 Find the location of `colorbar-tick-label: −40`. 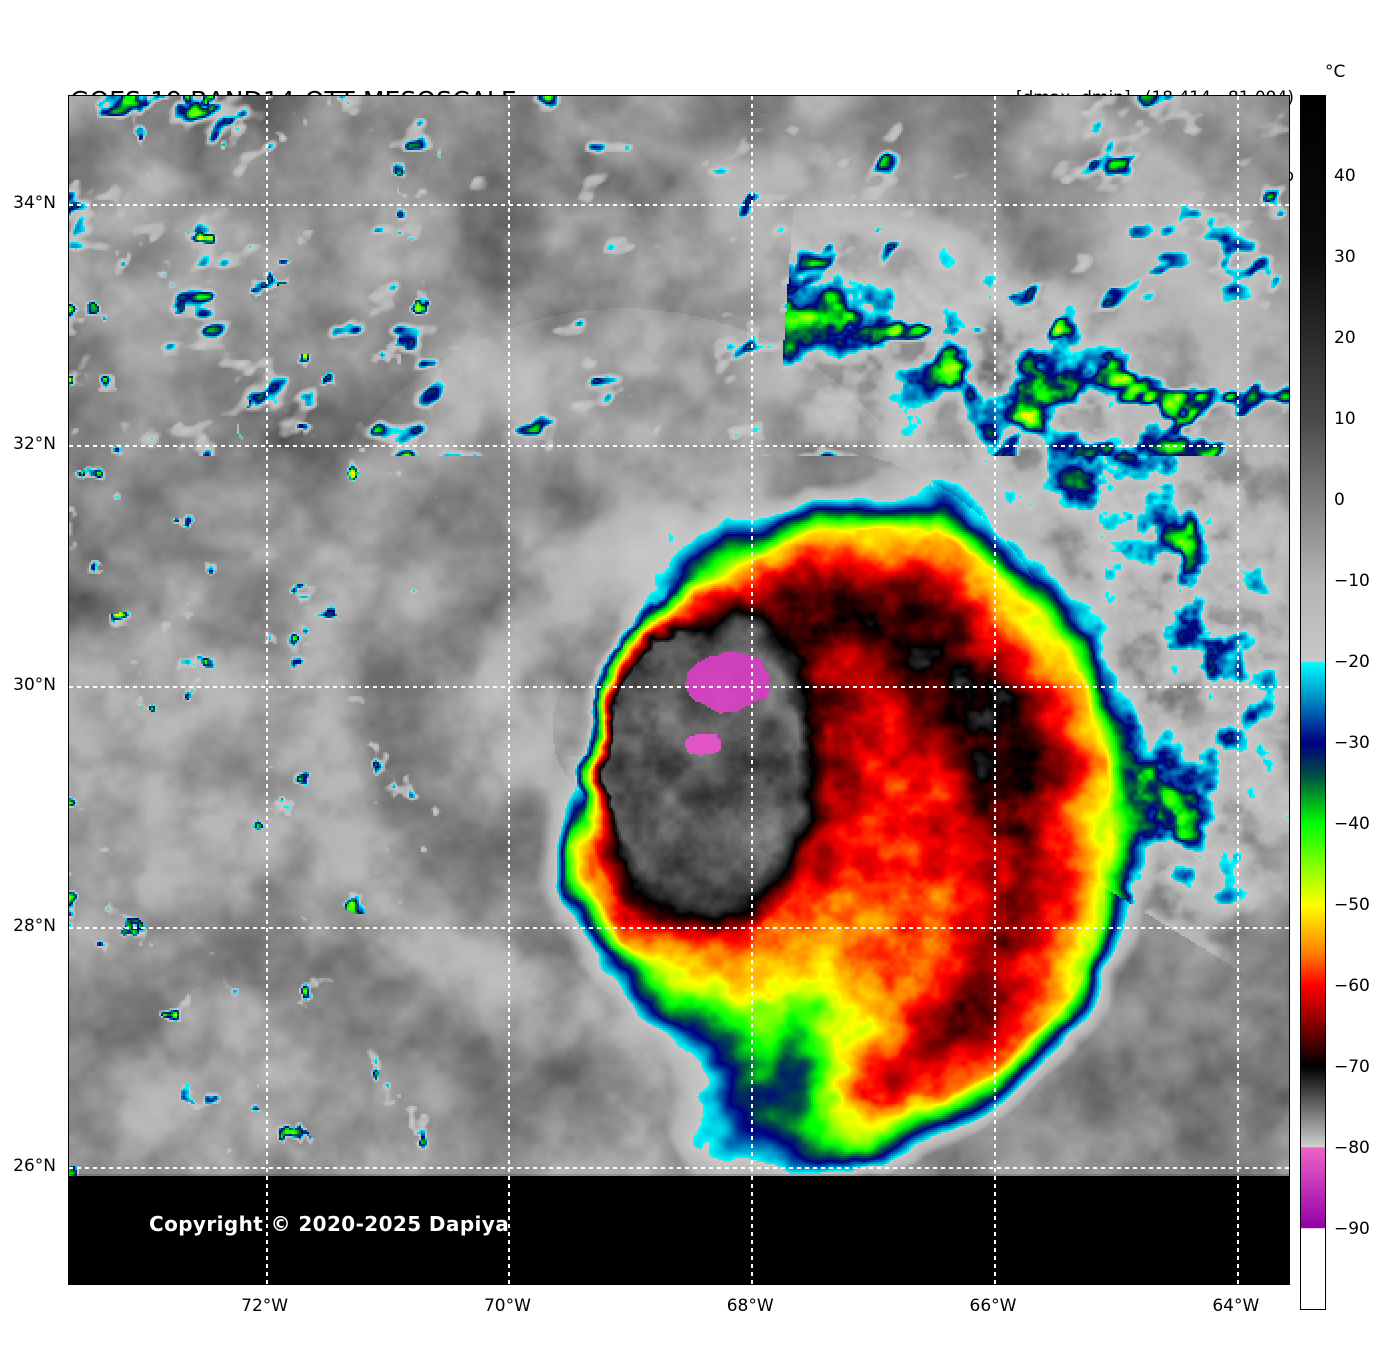

colorbar-tick-label: −40 is located at coordinates (1352, 824).